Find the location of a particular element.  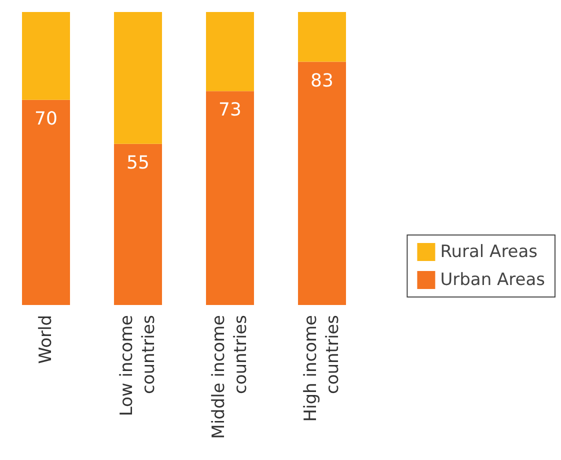

data-label: 70 is located at coordinates (46, 119).